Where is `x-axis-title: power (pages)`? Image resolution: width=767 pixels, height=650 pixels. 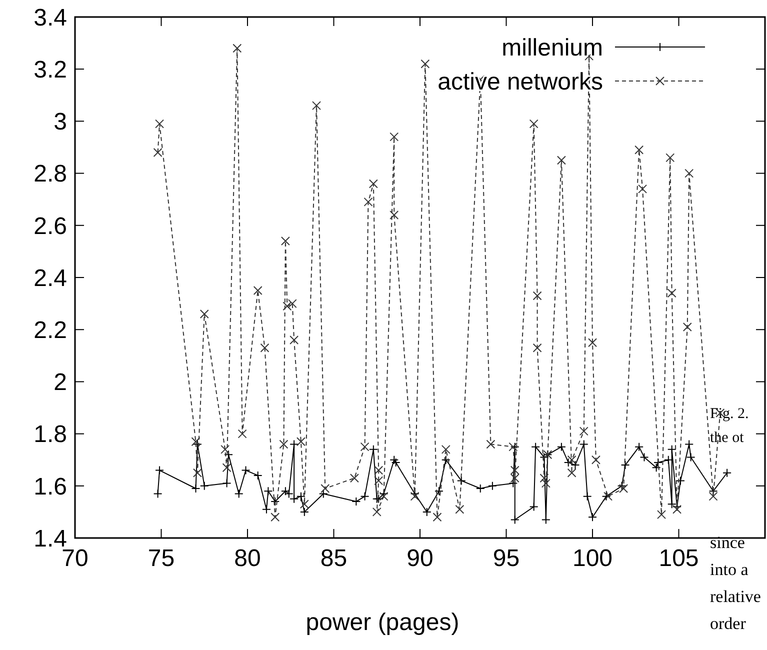
x-axis-title: power (pages) is located at coordinates (383, 622).